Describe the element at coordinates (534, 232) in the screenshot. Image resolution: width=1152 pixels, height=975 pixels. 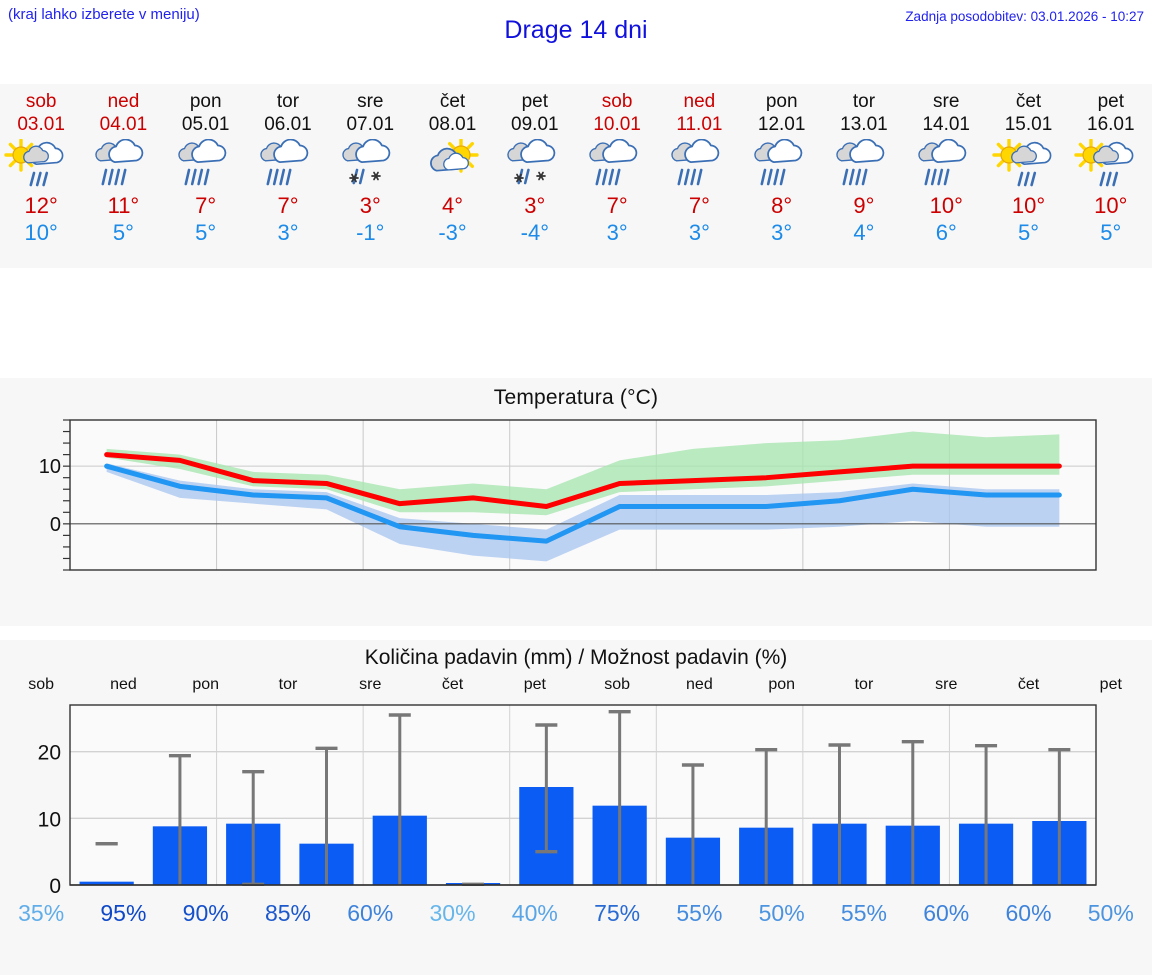
I see `forecast-temp-min: -4°` at that location.